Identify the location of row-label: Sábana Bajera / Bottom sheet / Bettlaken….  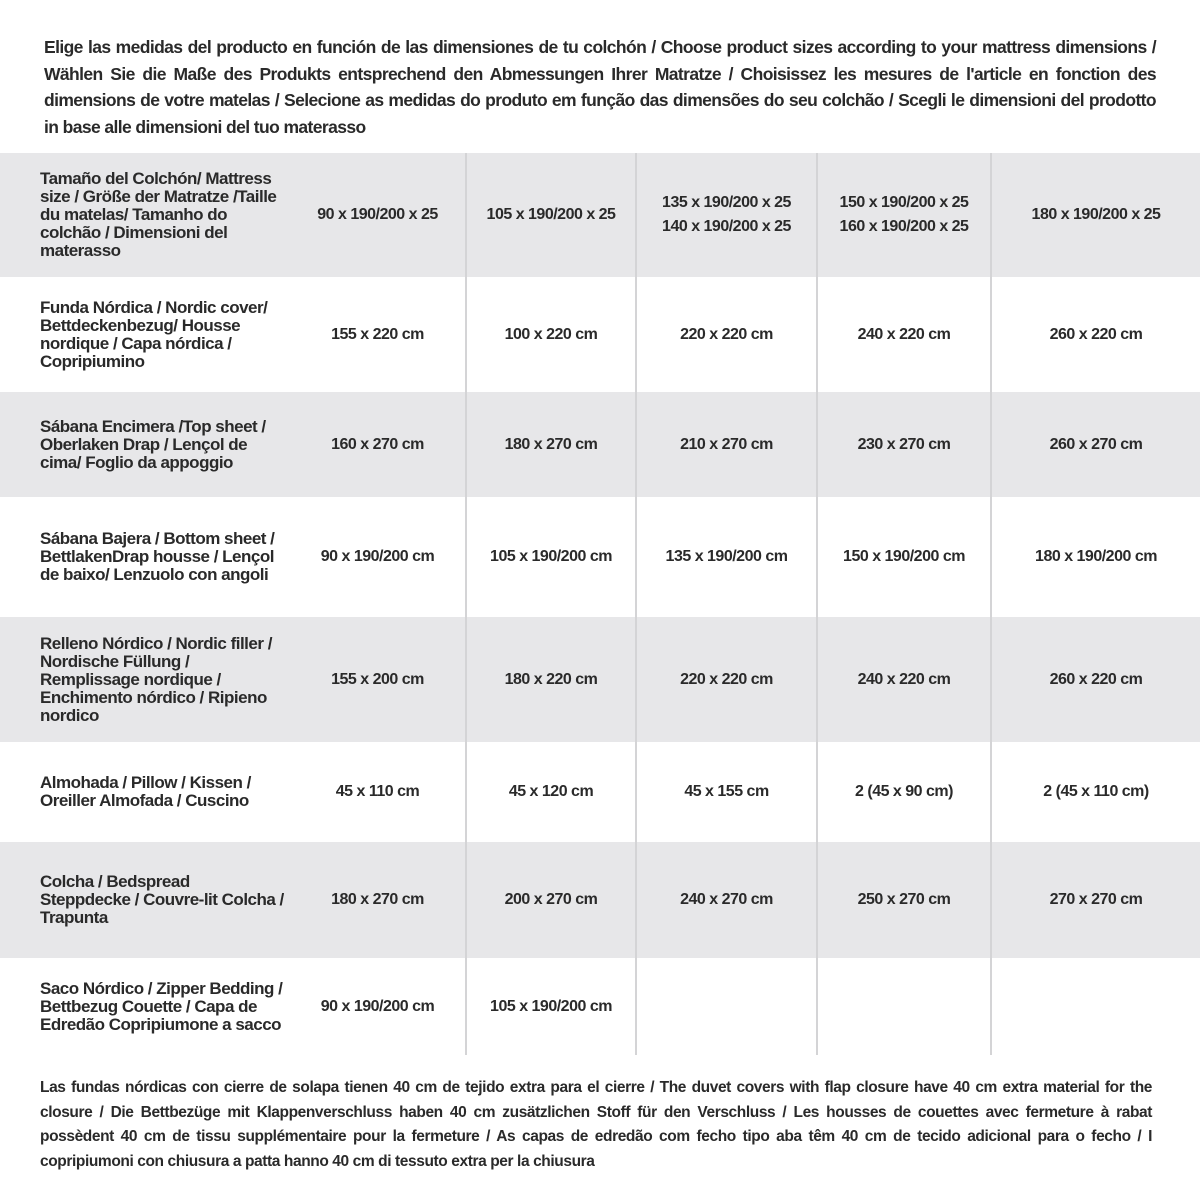
(157, 556).